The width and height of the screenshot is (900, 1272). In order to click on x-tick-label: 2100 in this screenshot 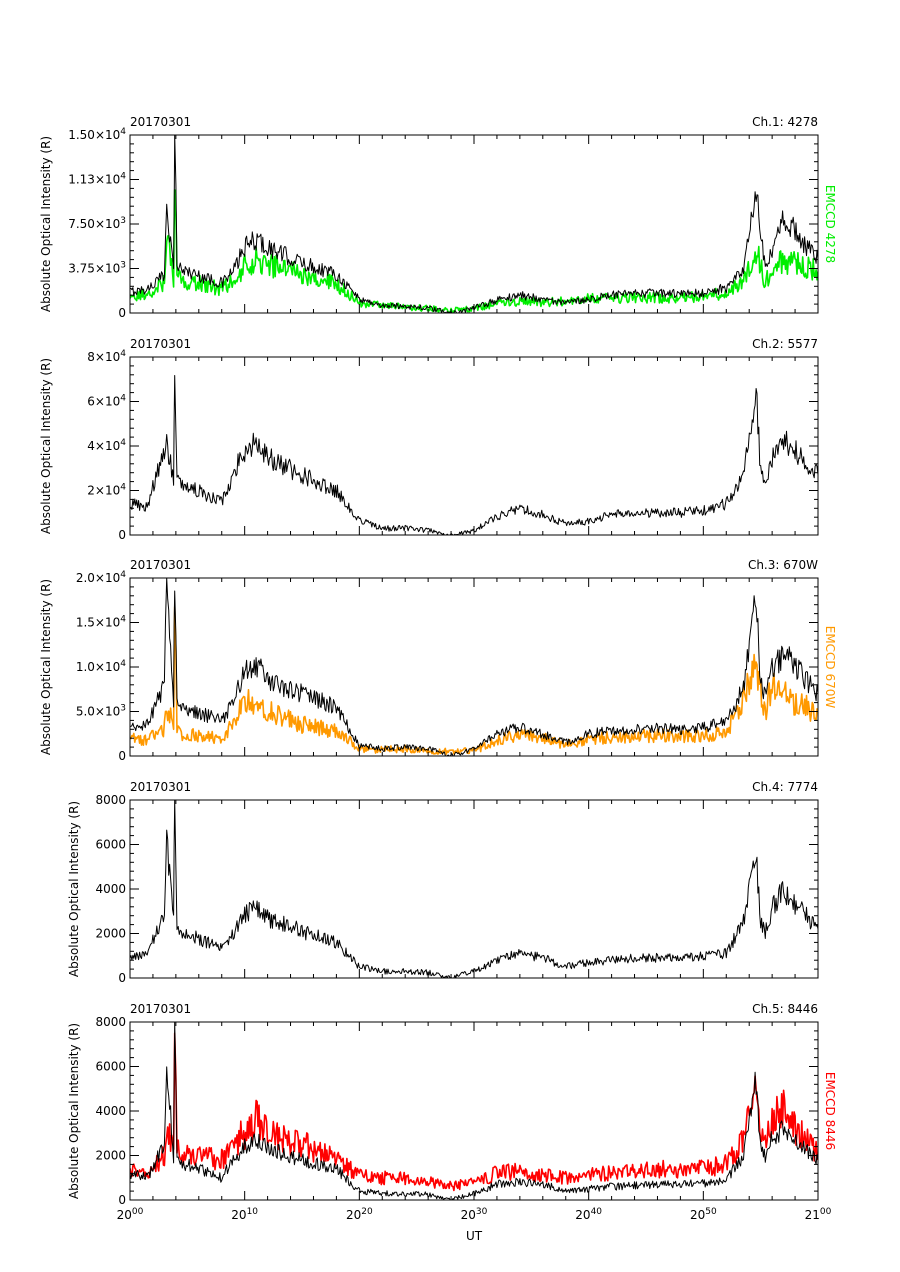, I will do `click(818, 1214)`.